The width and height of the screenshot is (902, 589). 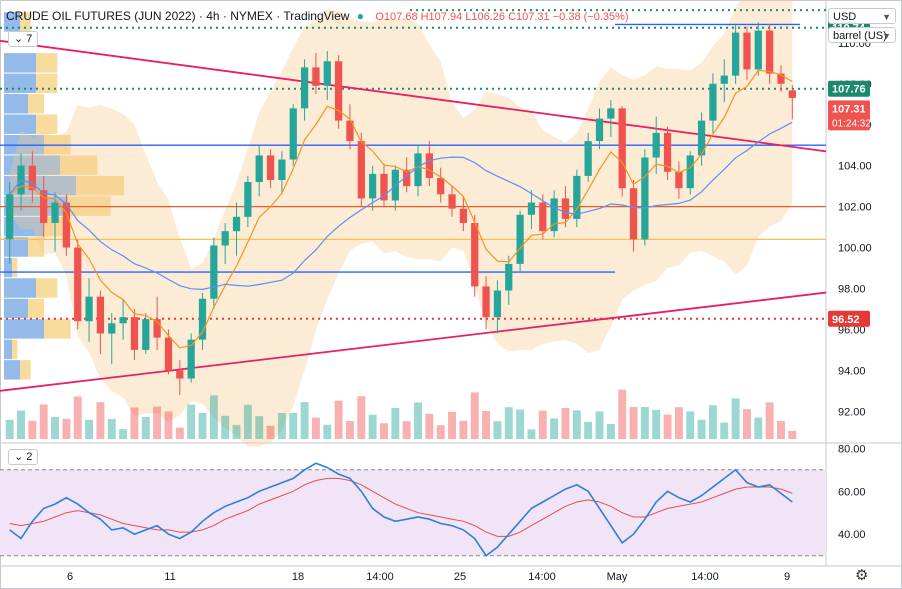 What do you see at coordinates (862, 35) in the screenshot?
I see `unit-select: barrel (US) ▼` at bounding box center [862, 35].